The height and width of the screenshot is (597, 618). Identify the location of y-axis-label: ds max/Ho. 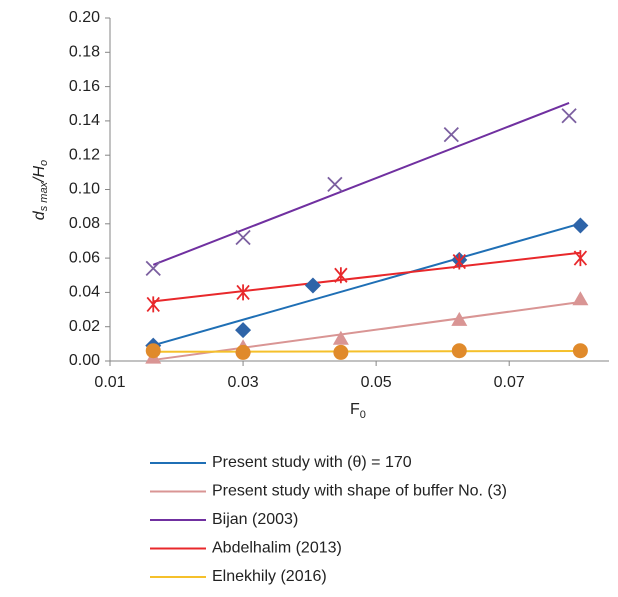
(40, 190).